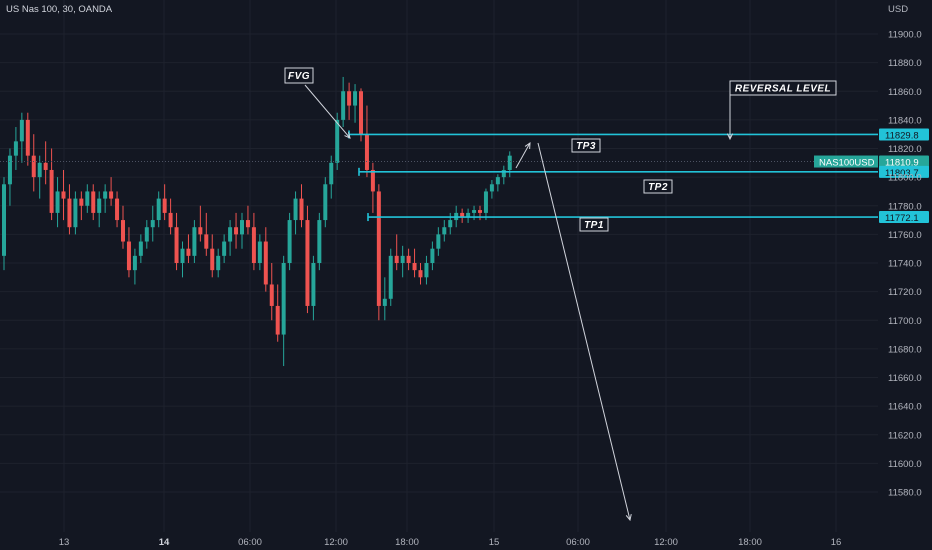 The image size is (932, 550). I want to click on price-tick-label: 11880.0, so click(905, 63).